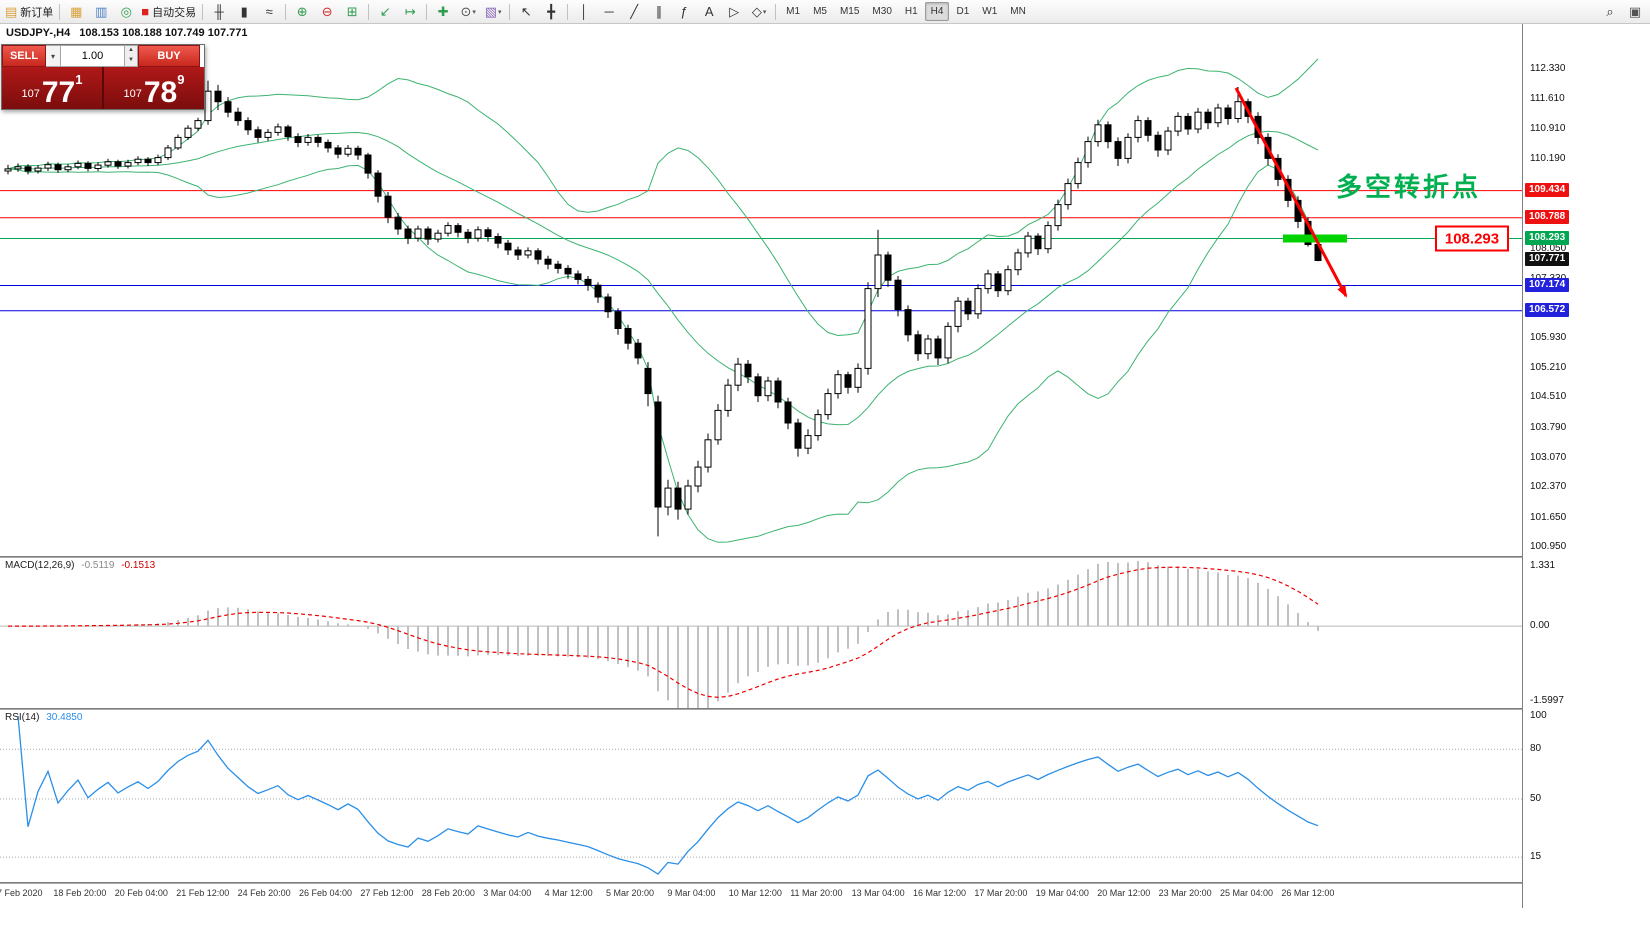  I want to click on timeframe-m1: M1, so click(793, 11).